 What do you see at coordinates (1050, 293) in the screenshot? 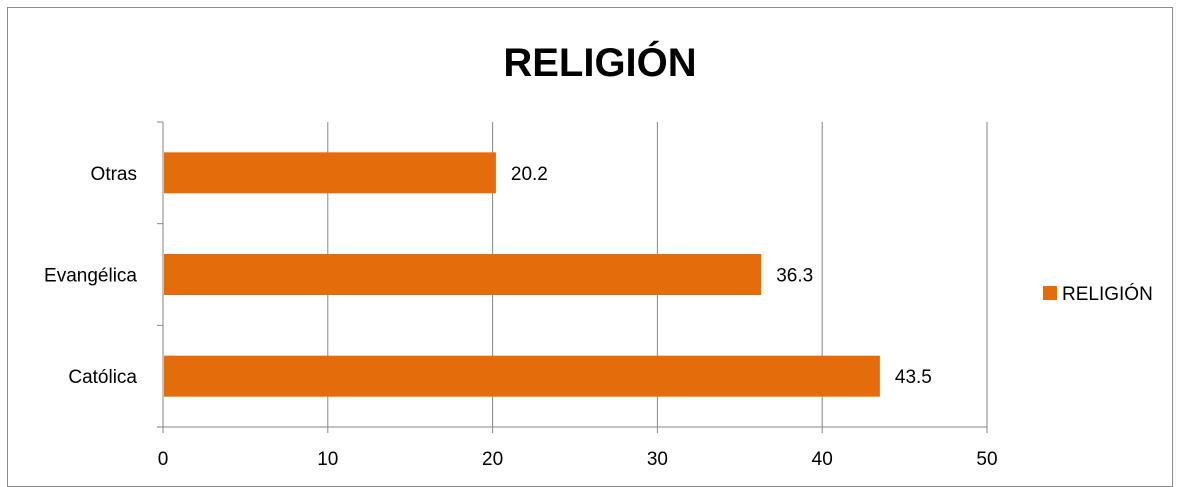
I see `legend-swatch` at bounding box center [1050, 293].